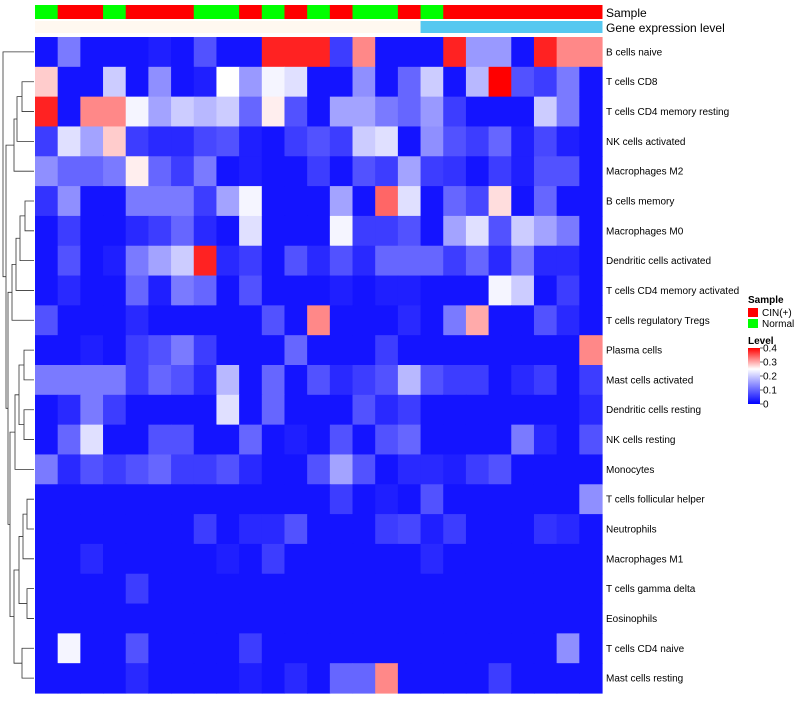 The width and height of the screenshot is (800, 705). What do you see at coordinates (387, 27) in the screenshot?
I see `expression-track-cell` at bounding box center [387, 27].